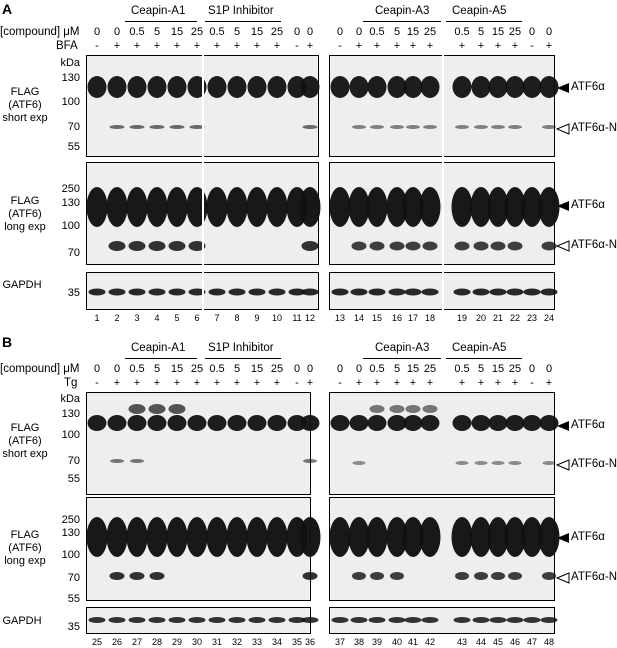  What do you see at coordinates (531, 318) in the screenshot?
I see `lane-number: 23` at bounding box center [531, 318].